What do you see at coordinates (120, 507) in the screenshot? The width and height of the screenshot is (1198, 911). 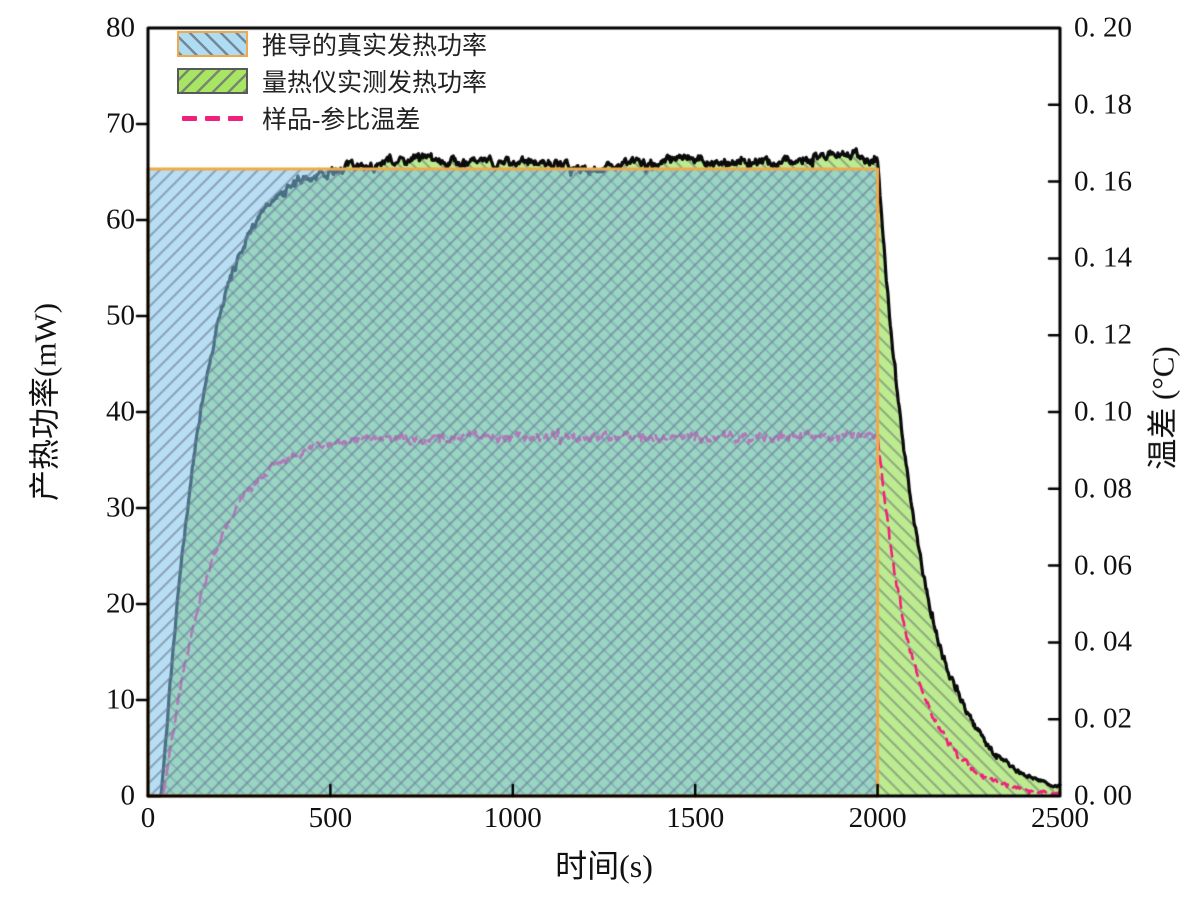 I see `y-left-tick-label: 30` at bounding box center [120, 507].